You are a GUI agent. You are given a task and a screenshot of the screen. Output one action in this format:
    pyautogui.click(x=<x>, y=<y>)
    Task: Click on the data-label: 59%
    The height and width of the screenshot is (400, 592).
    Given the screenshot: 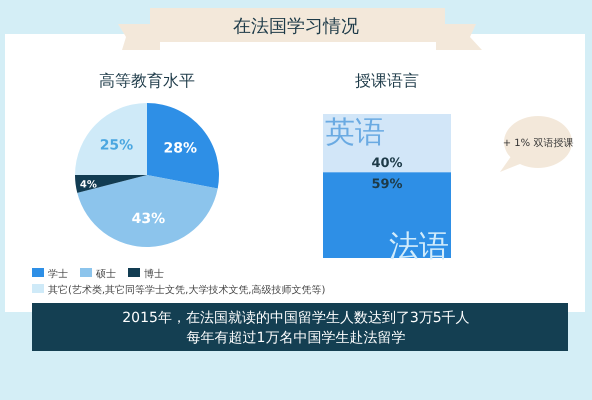 What is the action you would take?
    pyautogui.click(x=387, y=184)
    